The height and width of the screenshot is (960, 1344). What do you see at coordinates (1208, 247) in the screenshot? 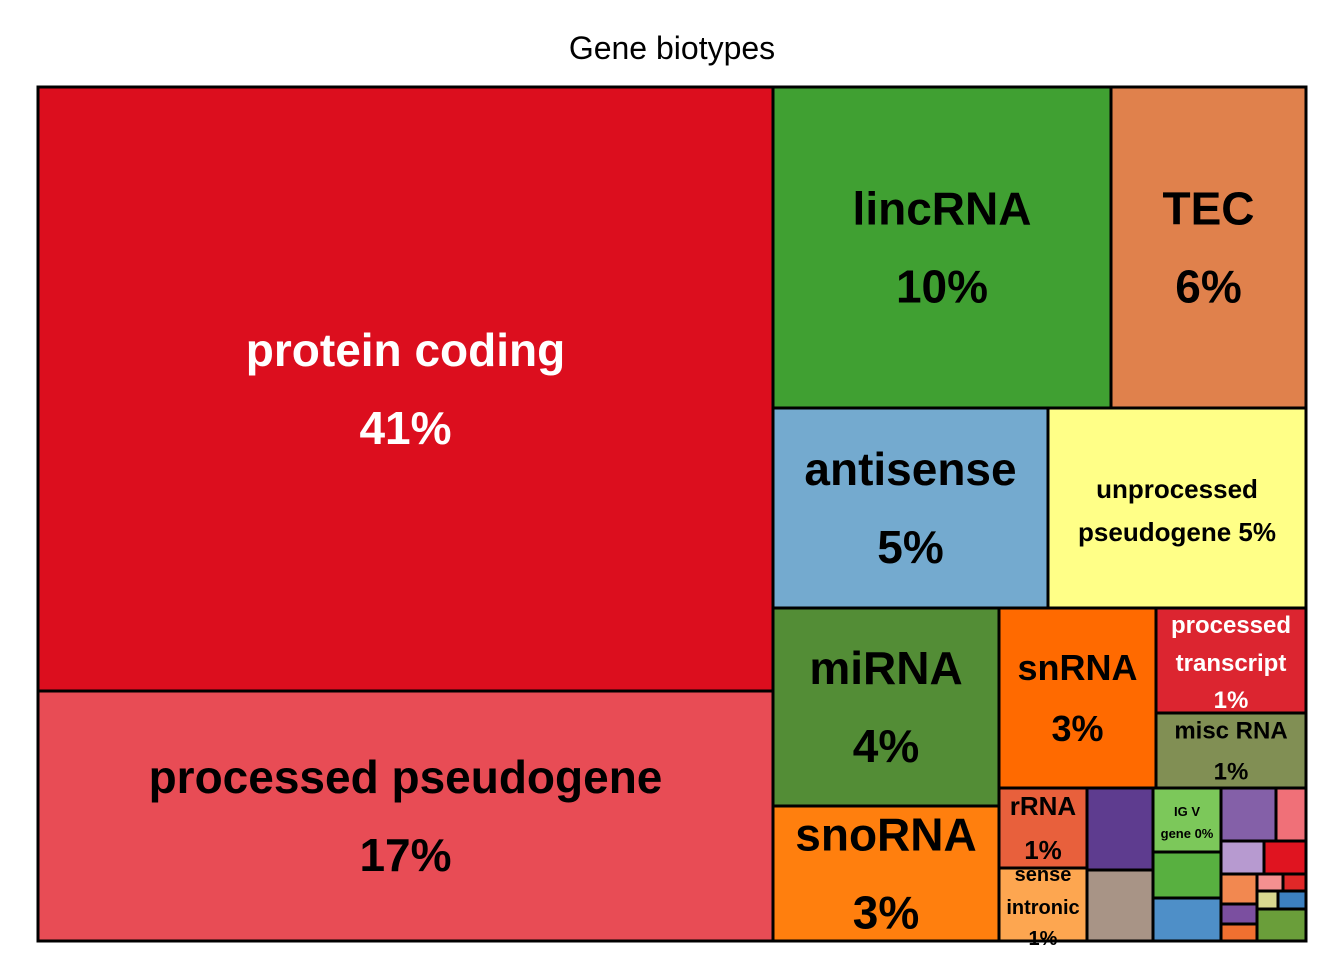
I see `treemap-cell-tec` at bounding box center [1208, 247].